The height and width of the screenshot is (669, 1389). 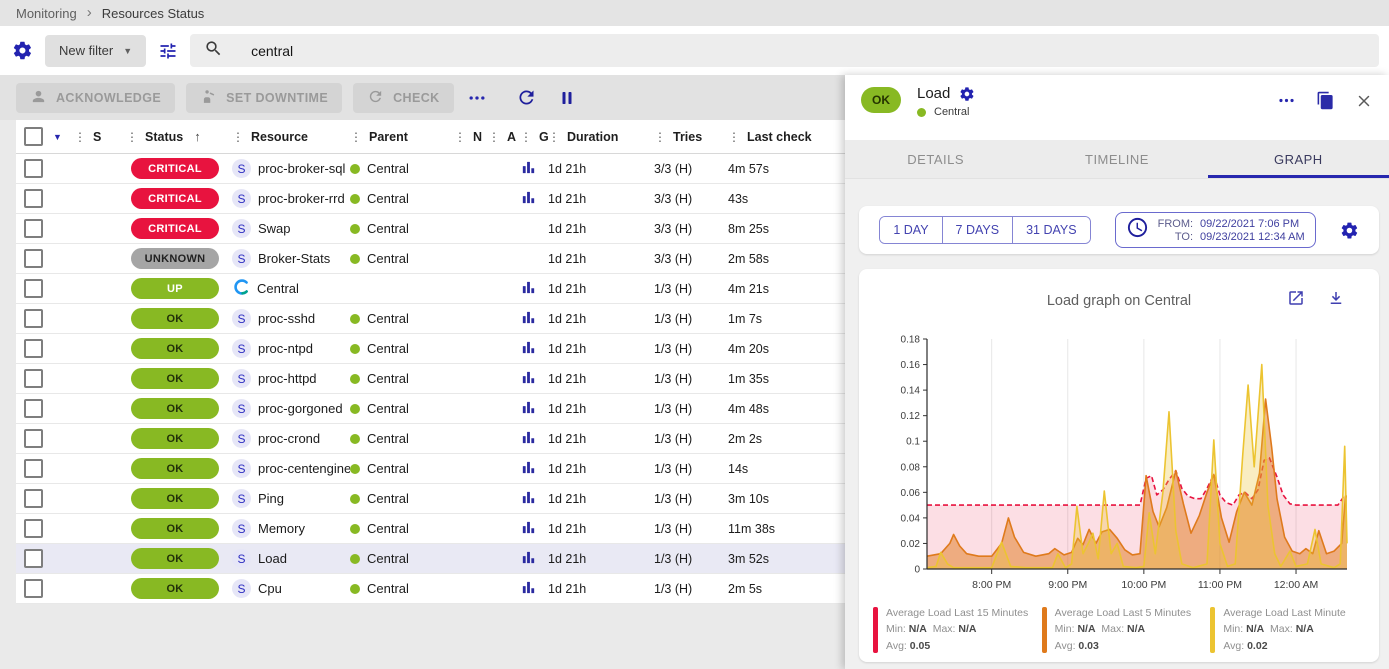 I want to click on table-row: OK S Memory Central 1d 21h 1/3 (H) 11m 38s, so click(x=430, y=529).